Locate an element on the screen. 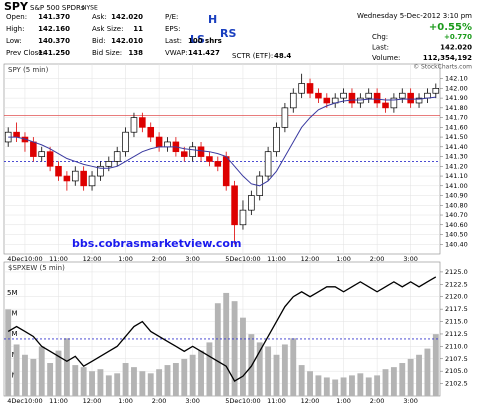 The width and height of the screenshot is (480, 406). field-label: Chg: is located at coordinates (380, 37).